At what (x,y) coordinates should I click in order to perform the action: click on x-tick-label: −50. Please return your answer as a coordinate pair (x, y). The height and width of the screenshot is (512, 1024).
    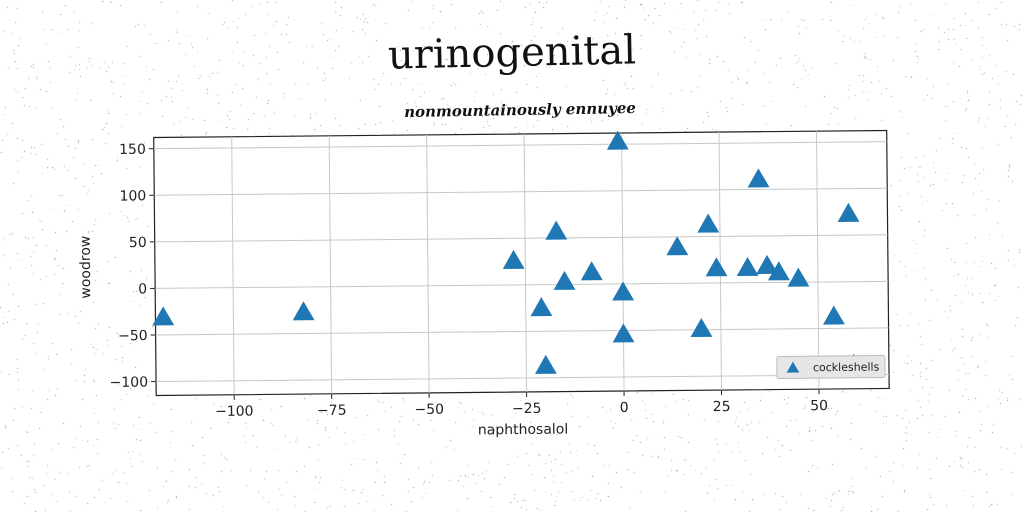
    Looking at the image, I should click on (429, 410).